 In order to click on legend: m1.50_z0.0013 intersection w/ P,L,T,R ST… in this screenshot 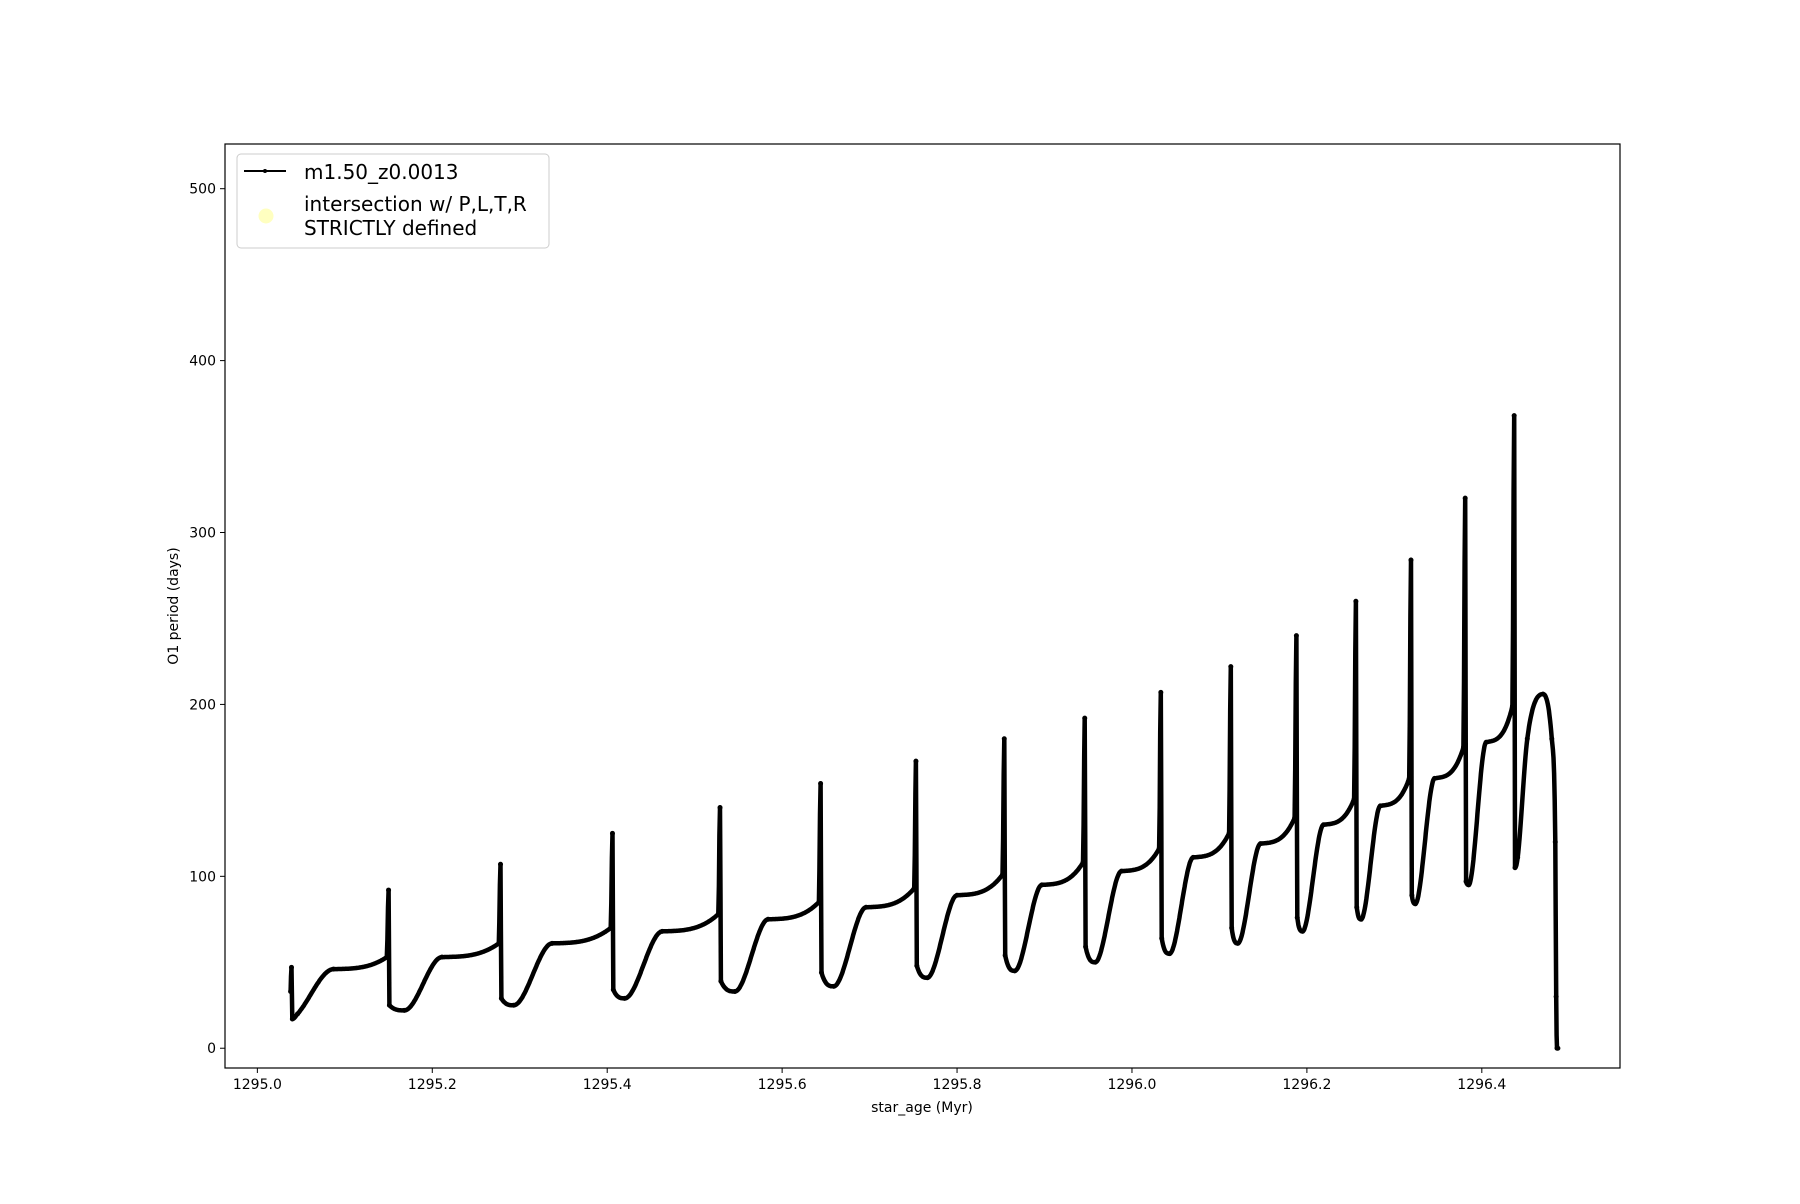, I will do `click(393, 201)`.